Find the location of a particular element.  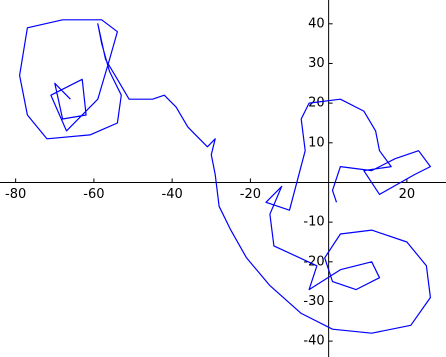

x-tick-label: -40 is located at coordinates (172, 194).